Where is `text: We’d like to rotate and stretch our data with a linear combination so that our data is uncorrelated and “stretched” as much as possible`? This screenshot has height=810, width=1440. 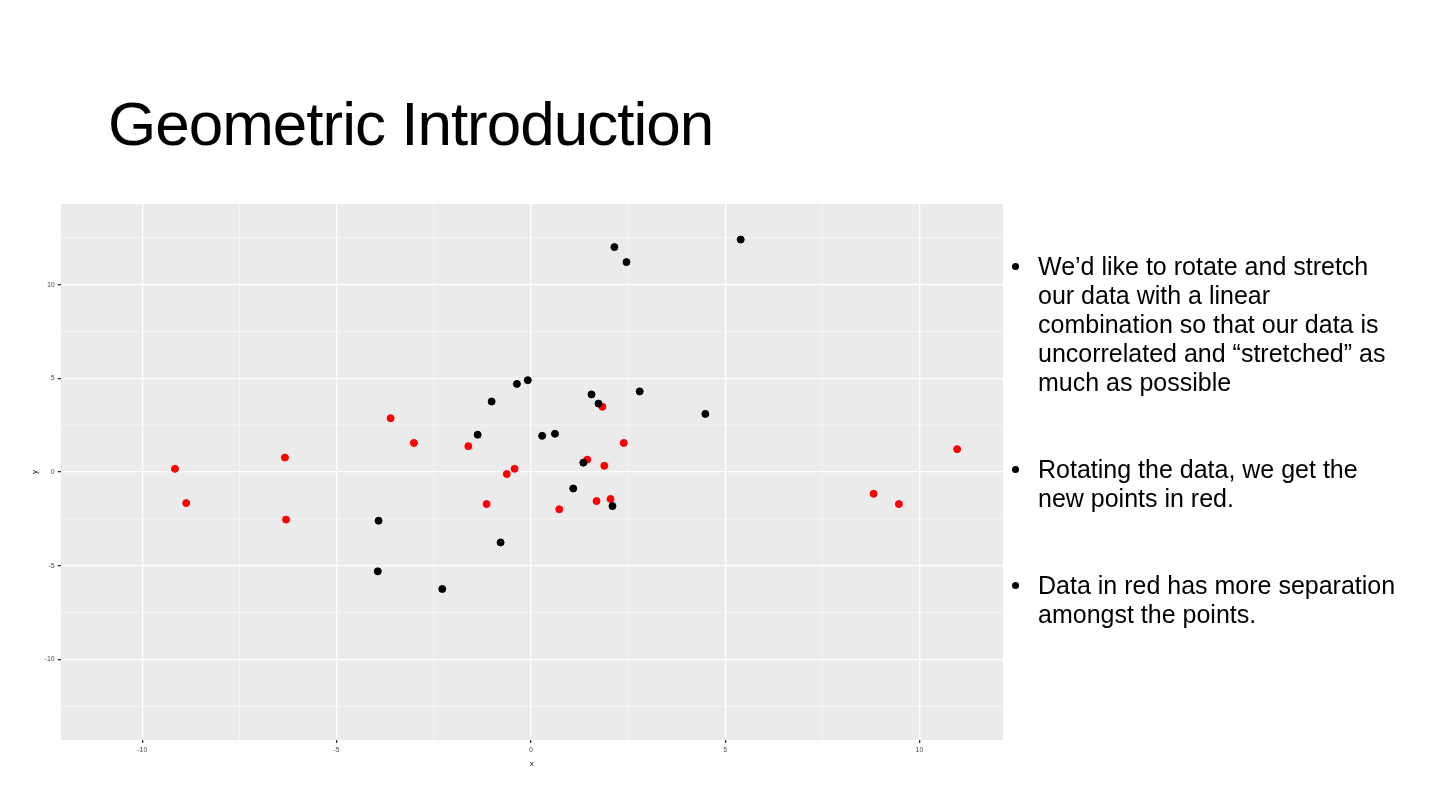 text: We’d like to rotate and stretch our data with a linear combination so that our data is uncorrelated and “stretched” as much as possible is located at coordinates (1212, 324).